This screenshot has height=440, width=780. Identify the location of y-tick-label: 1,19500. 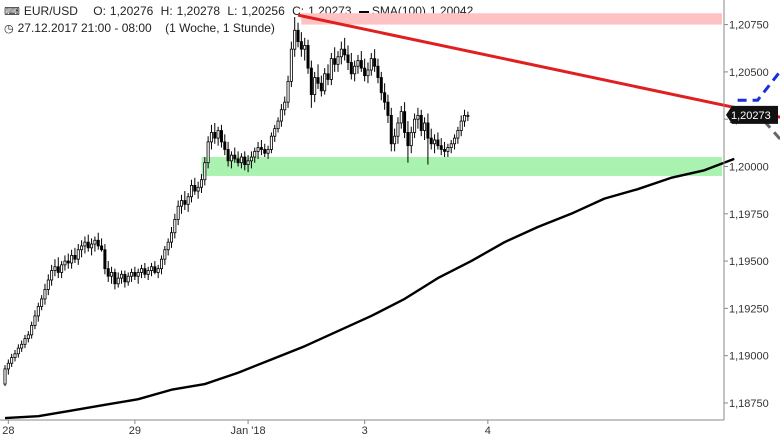
(749, 262).